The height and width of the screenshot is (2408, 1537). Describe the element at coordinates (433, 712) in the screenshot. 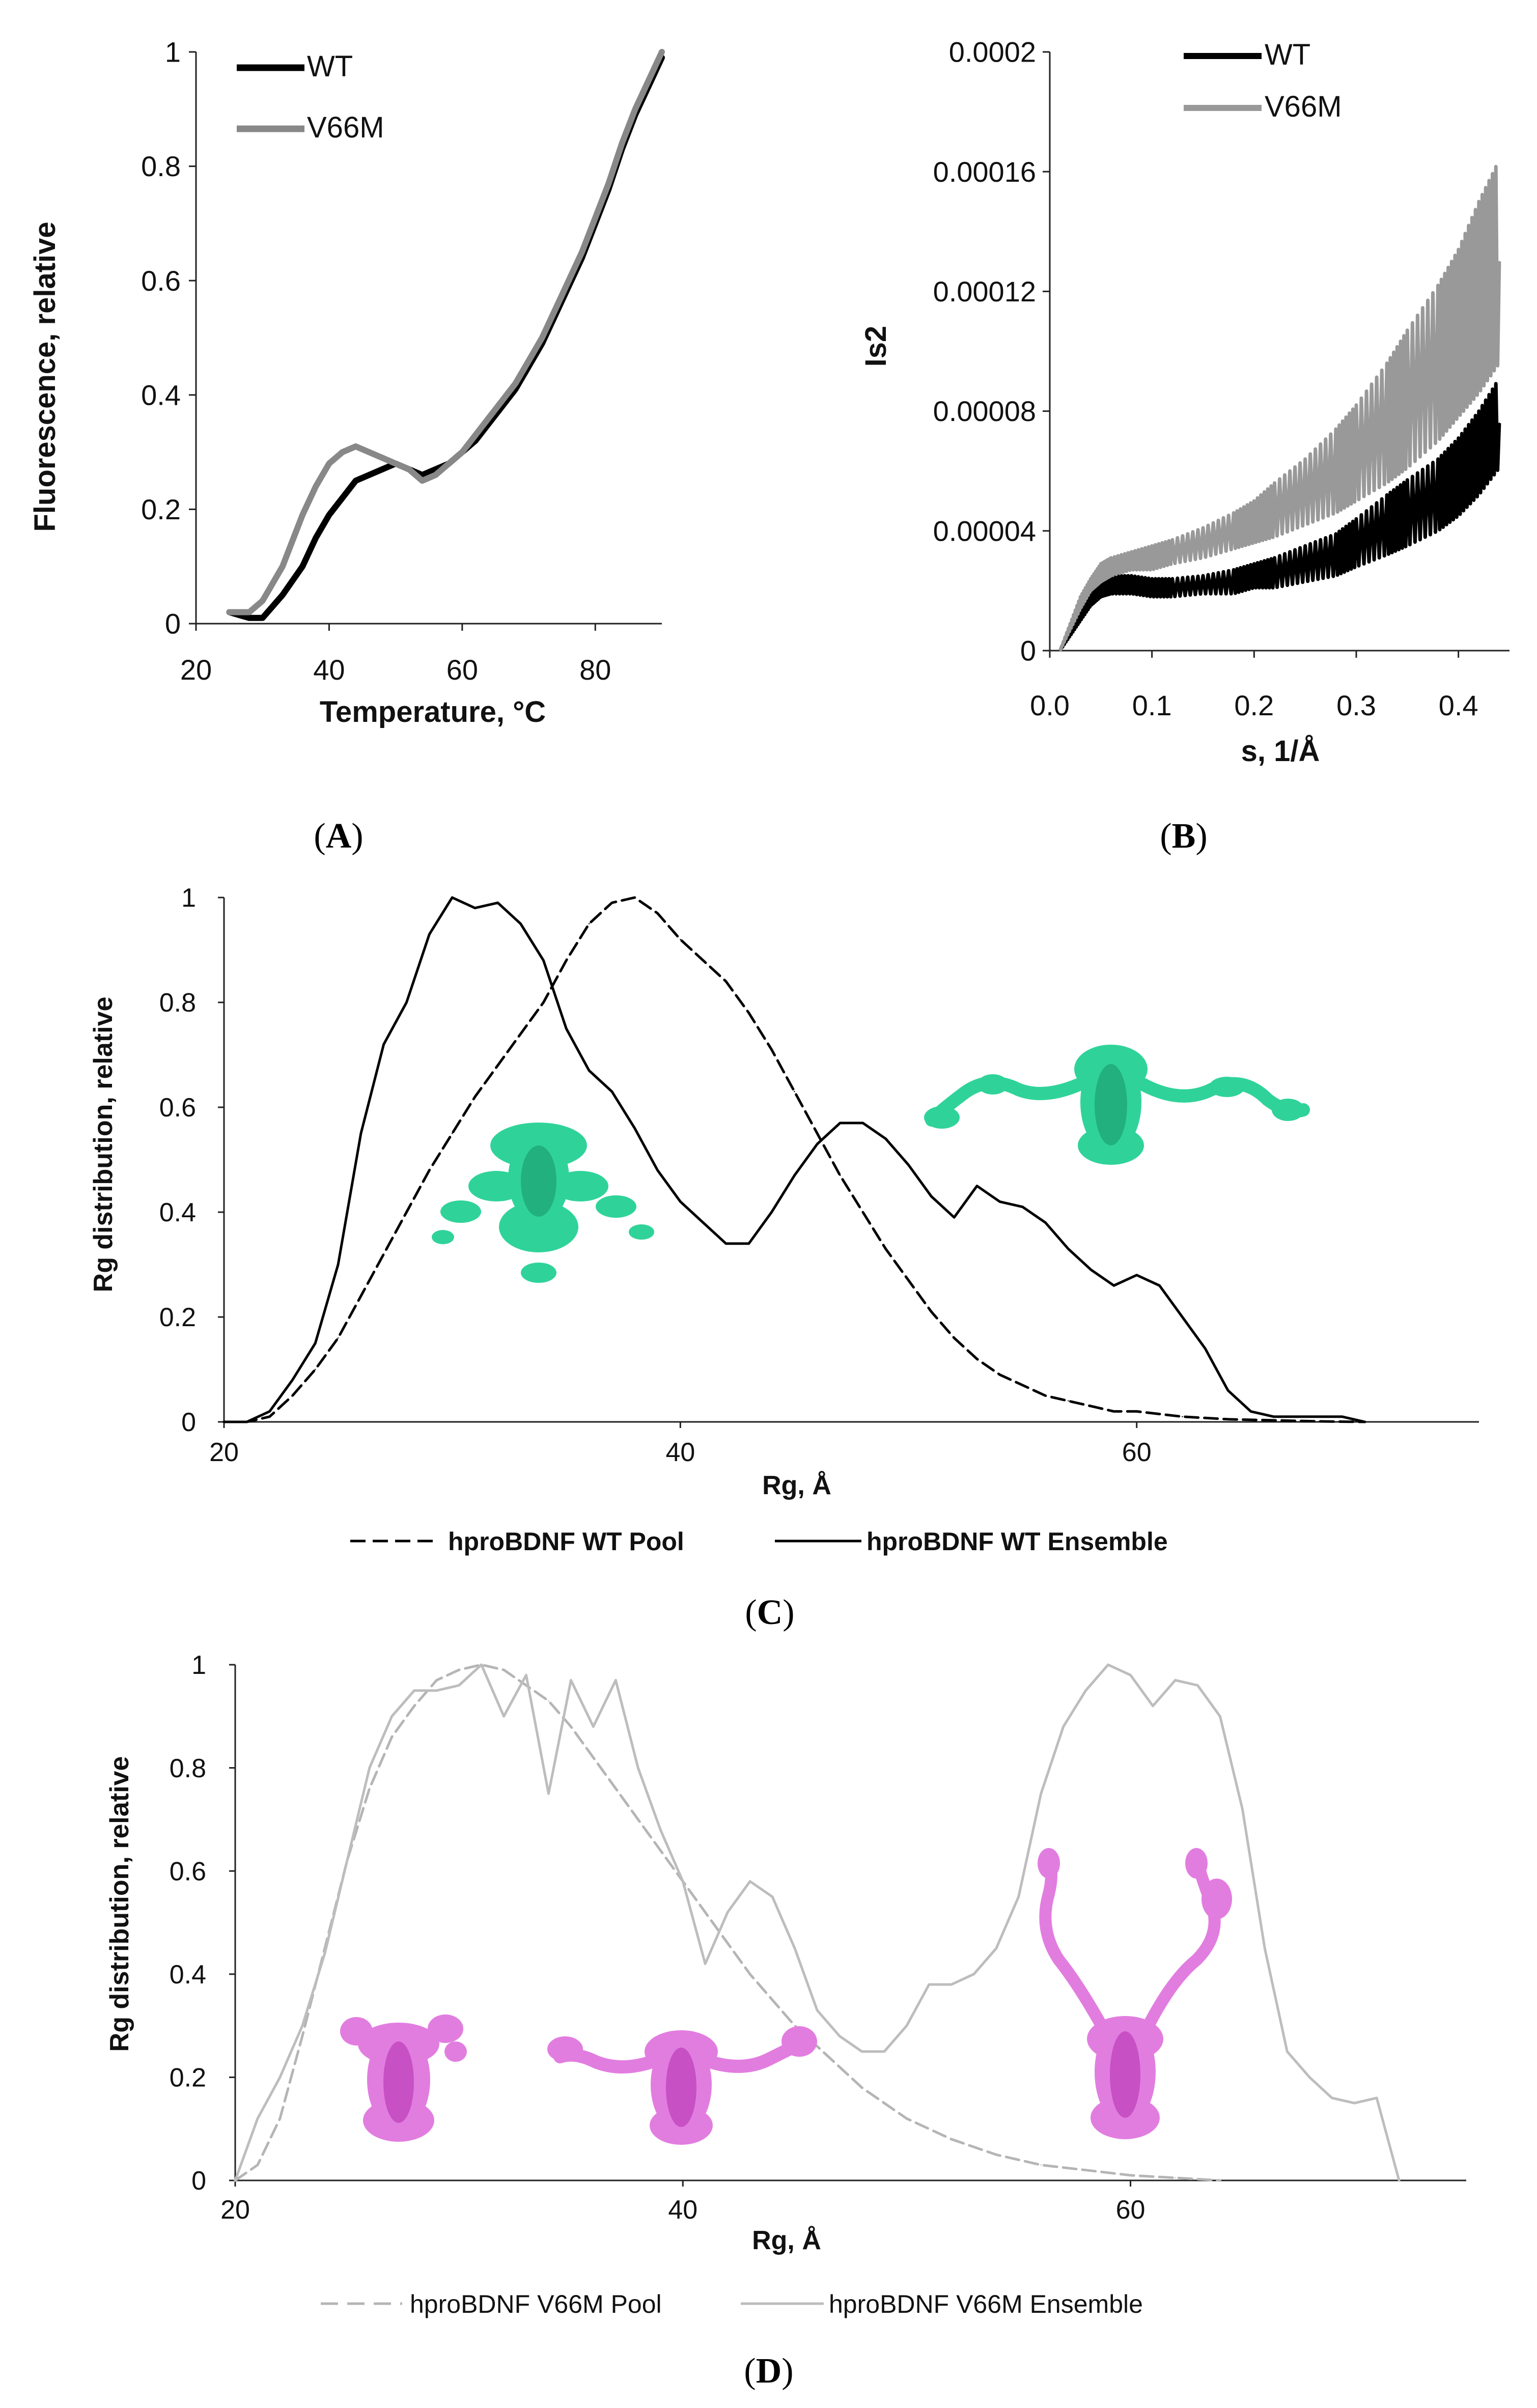

I see `panel-a-x-axis-title: Temperature, °C` at that location.